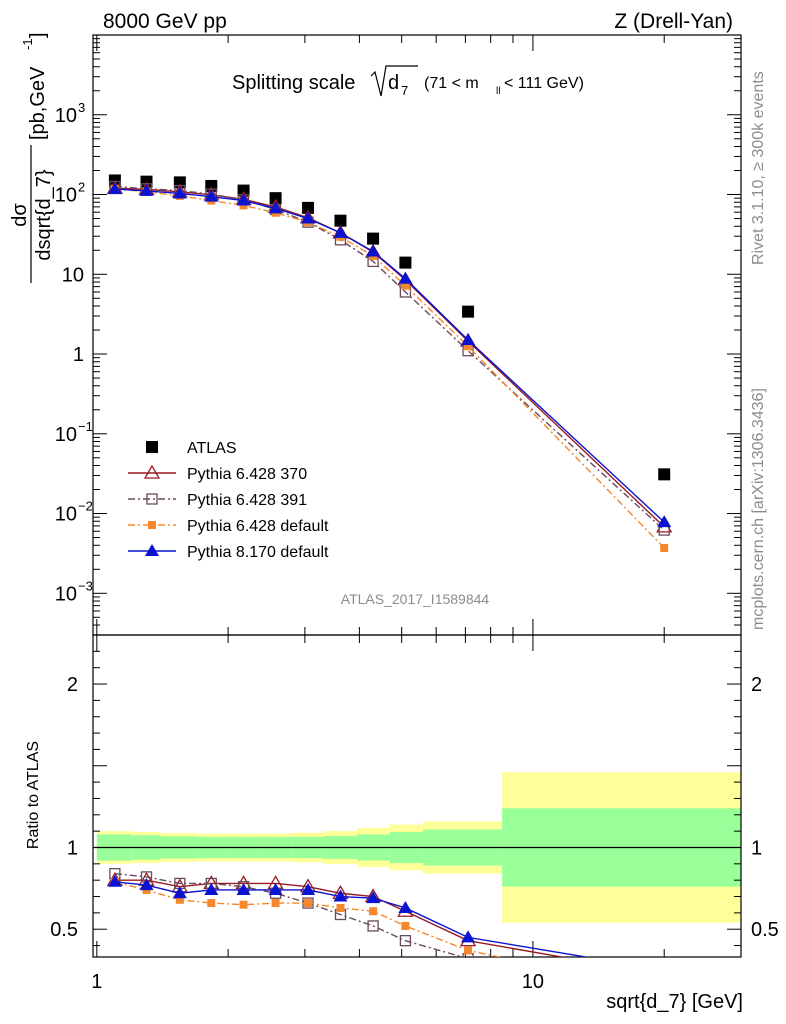 The height and width of the screenshot is (1024, 786). I want to click on title-main: Splitting scale, so click(293, 83).